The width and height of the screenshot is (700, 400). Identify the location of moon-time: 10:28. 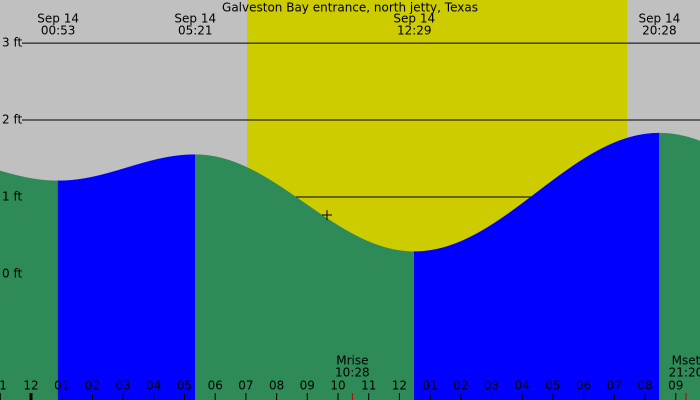
(352, 373).